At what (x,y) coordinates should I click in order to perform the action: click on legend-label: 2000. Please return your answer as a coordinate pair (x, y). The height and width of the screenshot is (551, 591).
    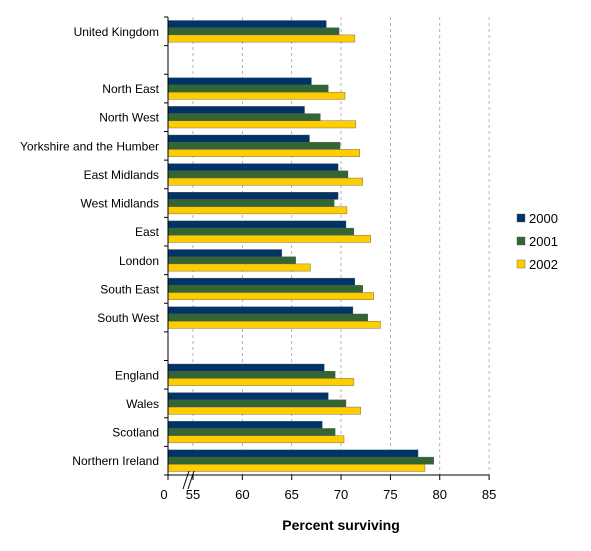
    Looking at the image, I should click on (543, 218).